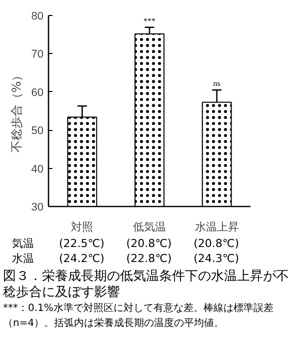 This screenshot has width=297, height=341. Describe the element at coordinates (37, 131) in the screenshot. I see `y-tick-label: 50` at that location.